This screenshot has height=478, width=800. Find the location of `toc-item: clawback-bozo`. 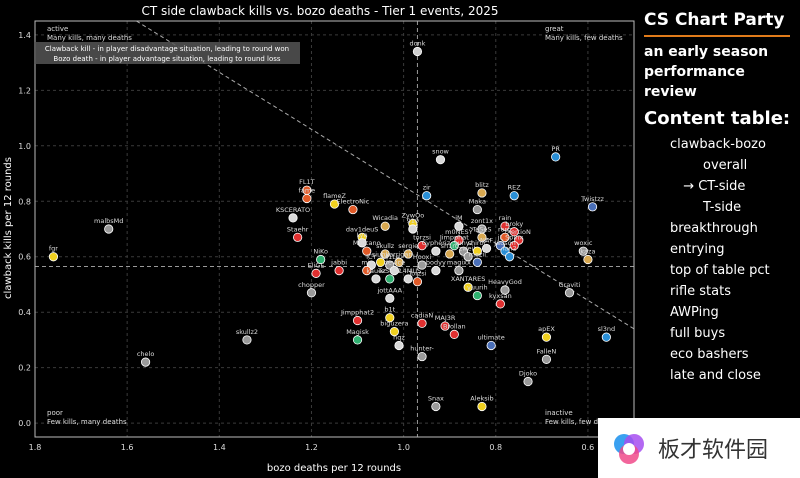

toc-item: clawback-bozo is located at coordinates (718, 144).